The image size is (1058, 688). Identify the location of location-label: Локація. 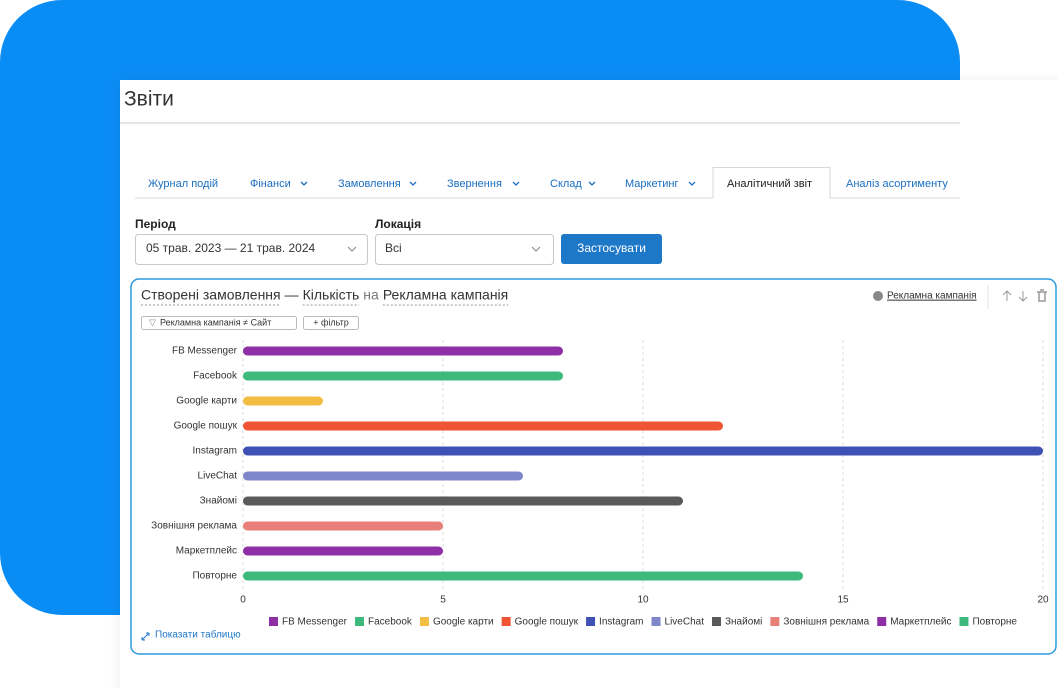
(398, 224).